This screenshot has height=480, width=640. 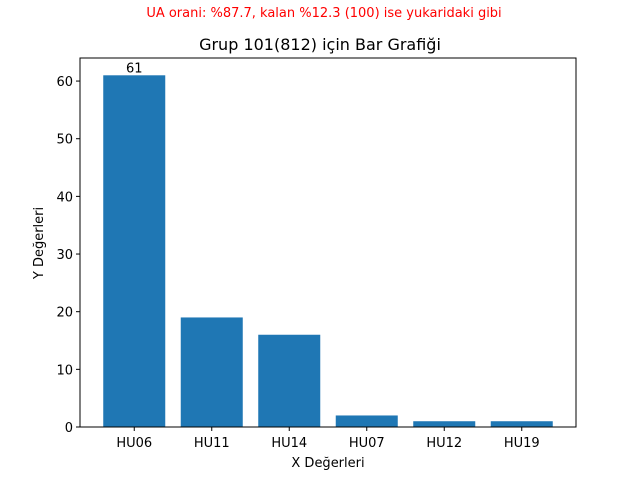 I want to click on bar-hu06, so click(x=134, y=251).